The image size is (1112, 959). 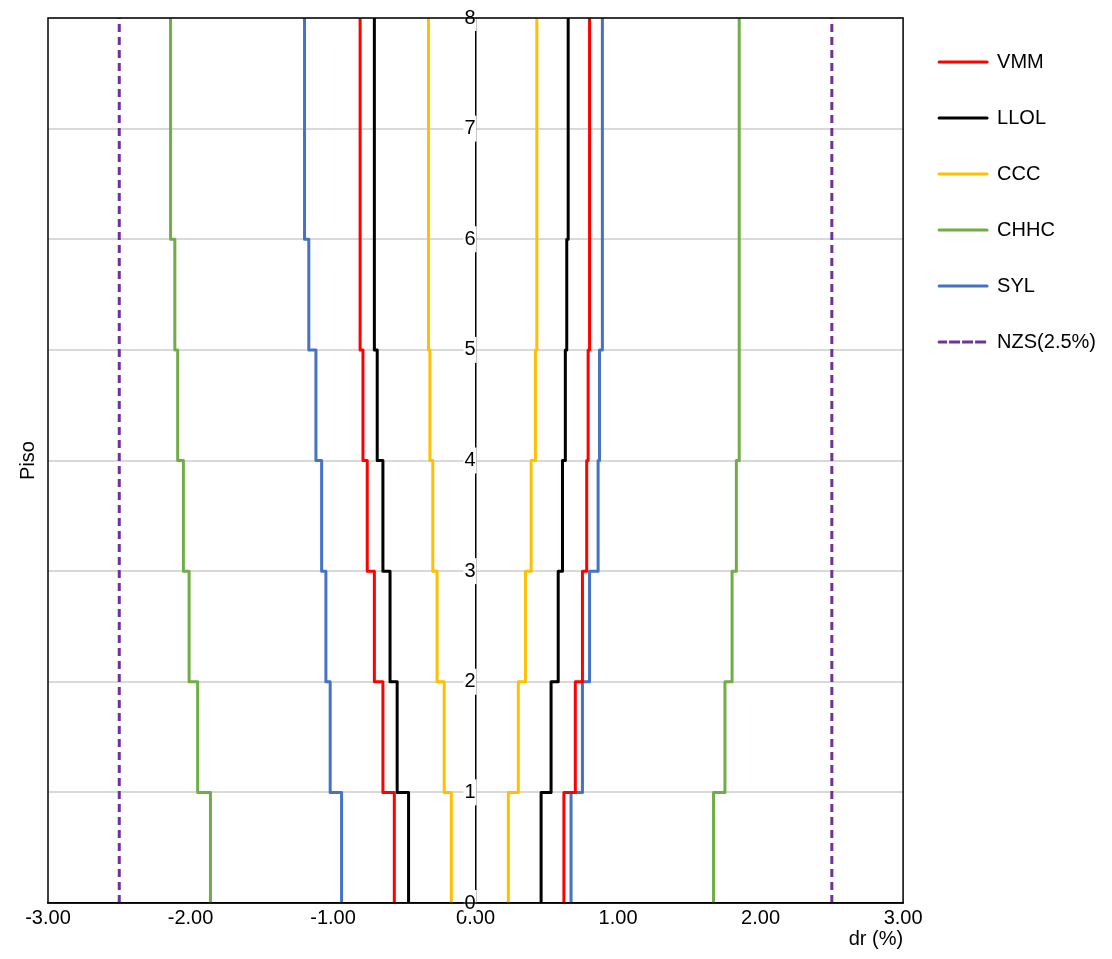 I want to click on y-tick-label: 5, so click(x=470, y=348).